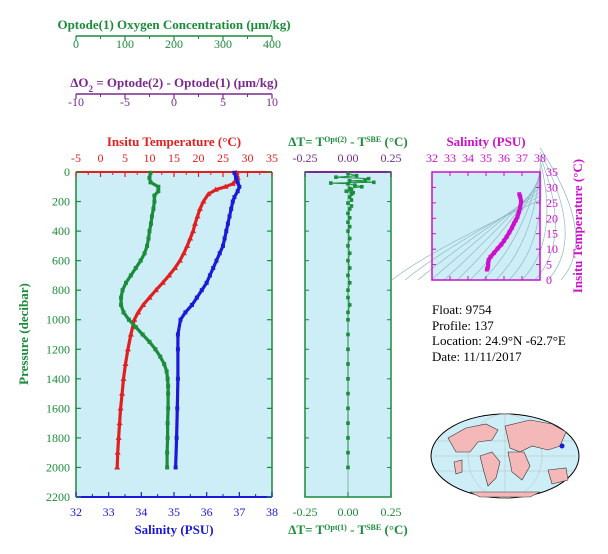 This screenshot has width=608, height=554. What do you see at coordinates (305, 158) in the screenshot?
I see `dt-top-tick-label: -0.25` at bounding box center [305, 158].